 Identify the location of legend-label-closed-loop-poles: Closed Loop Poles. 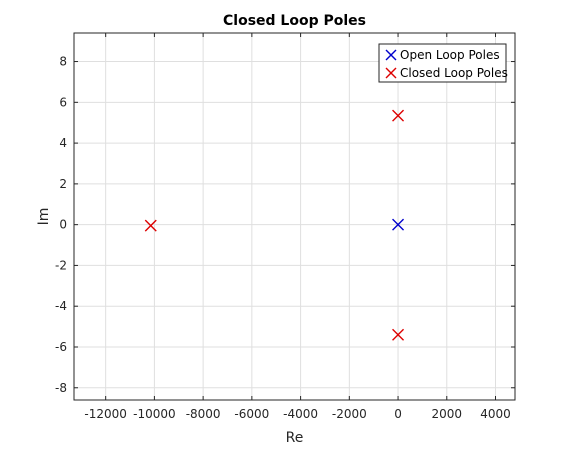
(454, 73).